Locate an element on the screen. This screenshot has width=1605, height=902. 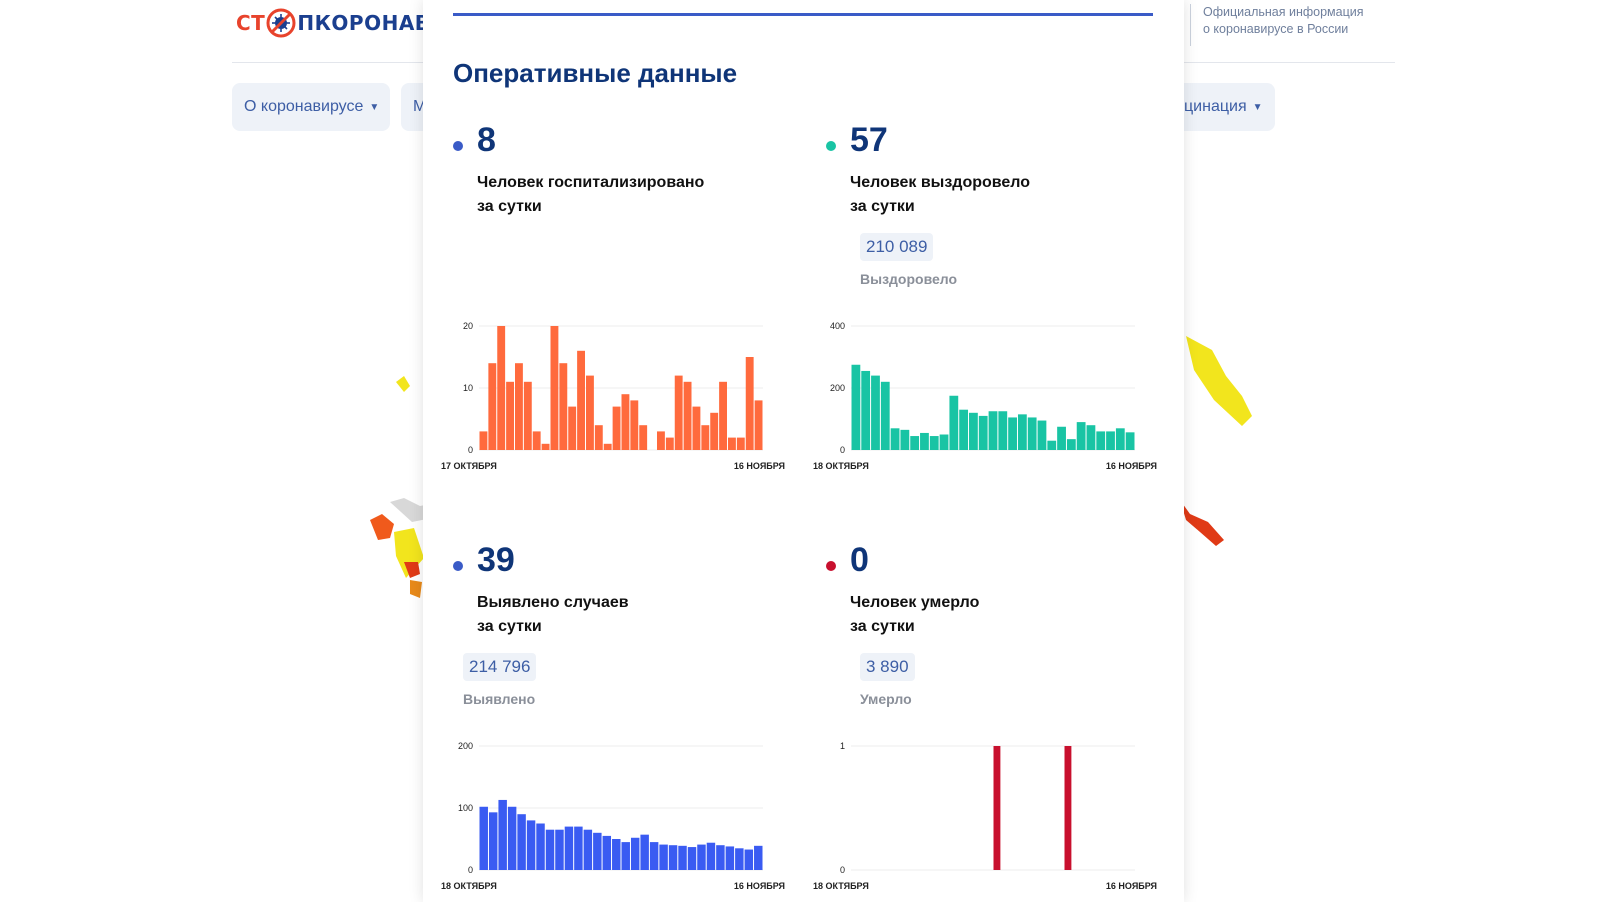
stat-value: 0 is located at coordinates (859, 560).